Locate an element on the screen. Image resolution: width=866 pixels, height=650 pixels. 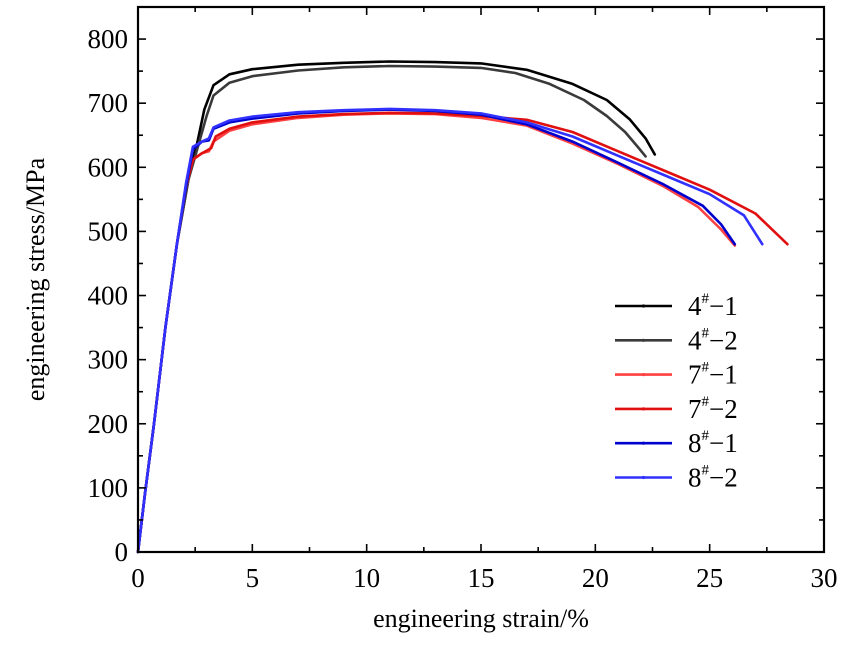
y-axis-tick-labels: 0 100 200 300 400 500 600 700 800 is located at coordinates (108, 295).